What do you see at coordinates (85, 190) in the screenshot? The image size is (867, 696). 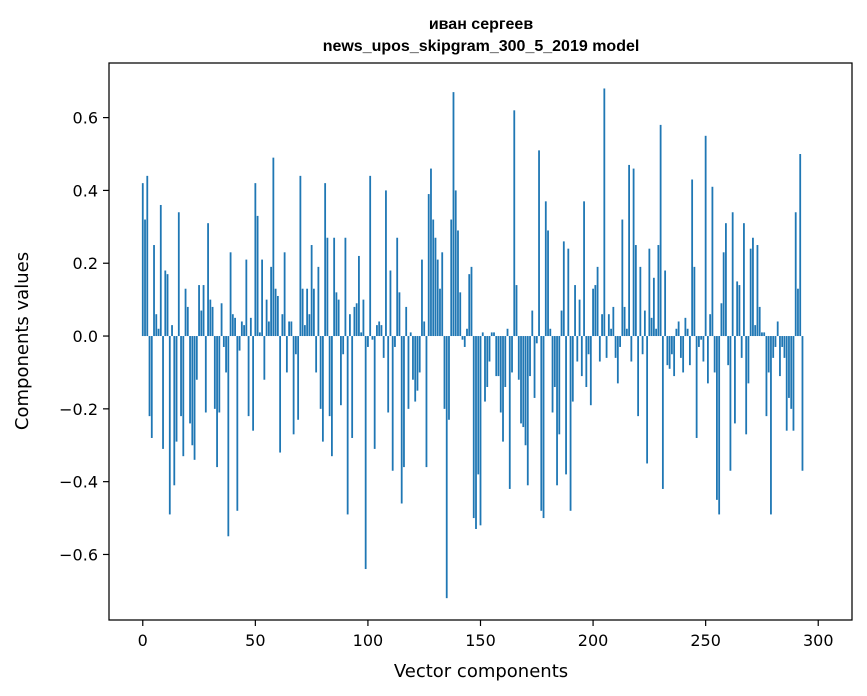 I see `y-tick-label: 0.4` at bounding box center [85, 190].